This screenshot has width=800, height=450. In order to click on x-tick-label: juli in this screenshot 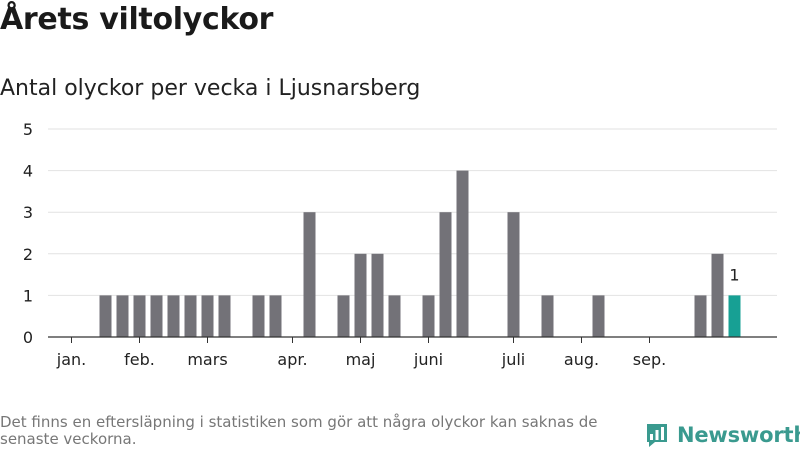, I will do `click(513, 359)`.